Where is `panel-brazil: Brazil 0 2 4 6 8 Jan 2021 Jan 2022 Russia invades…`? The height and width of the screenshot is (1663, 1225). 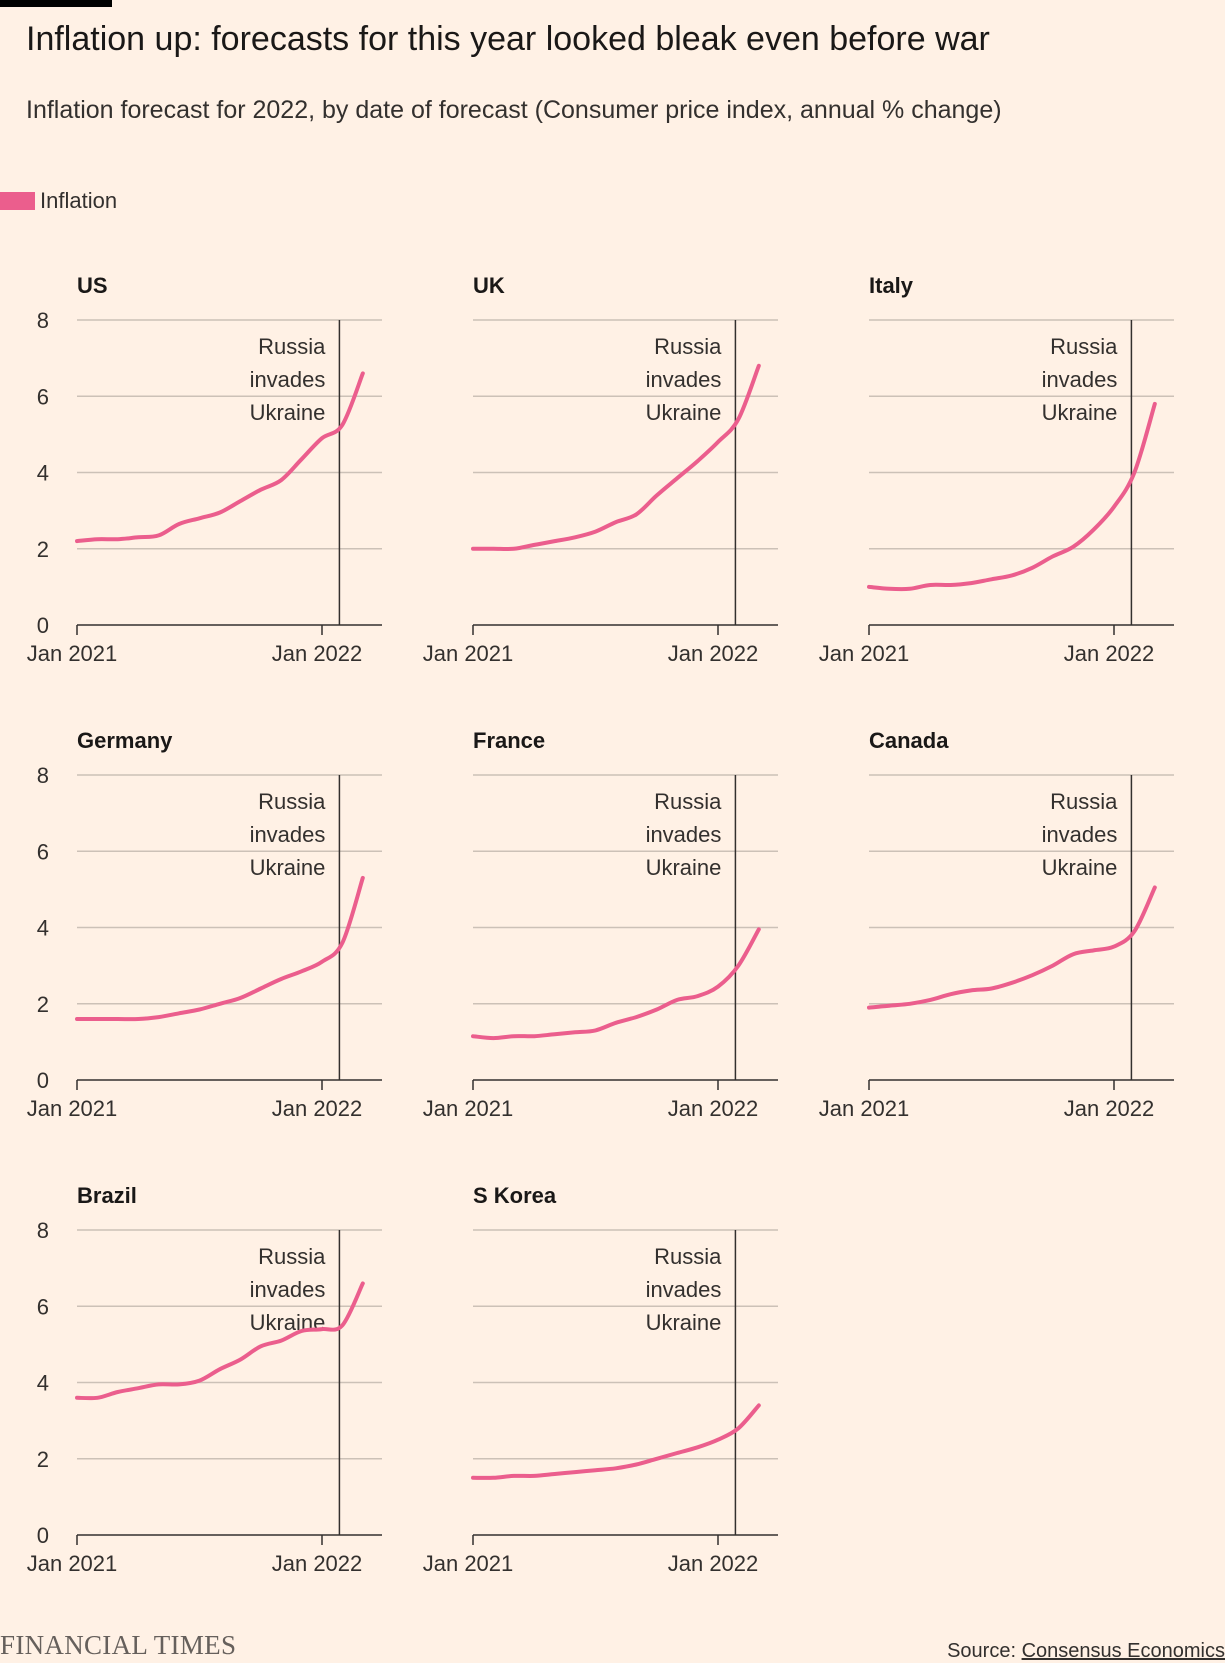 panel-brazil: Brazil 0 2 4 6 8 Jan 2021 Jan 2022 Russia invades… is located at coordinates (204, 1379).